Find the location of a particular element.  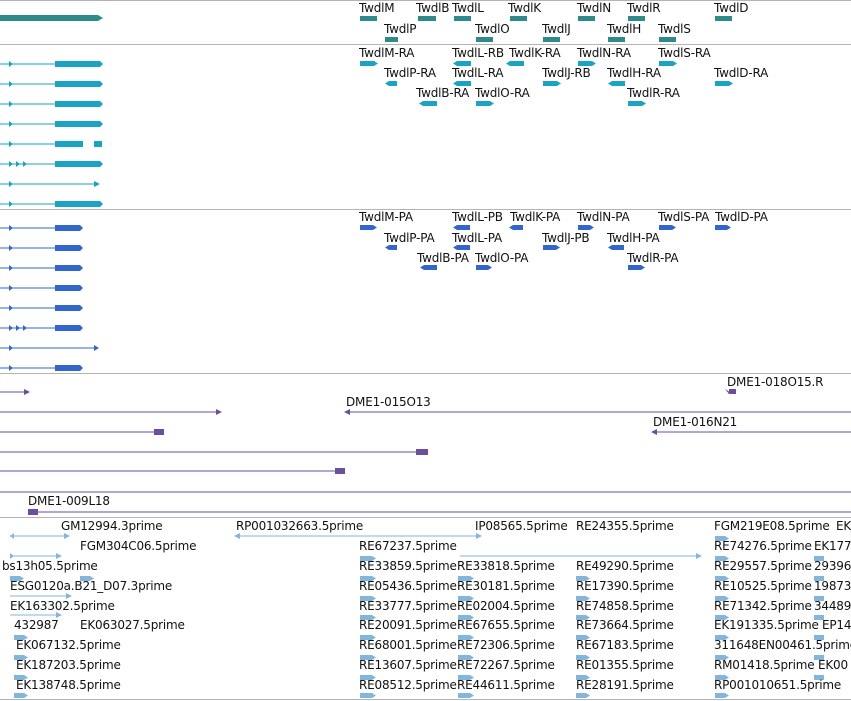

est-label: RE72267.5prime is located at coordinates (506, 665).